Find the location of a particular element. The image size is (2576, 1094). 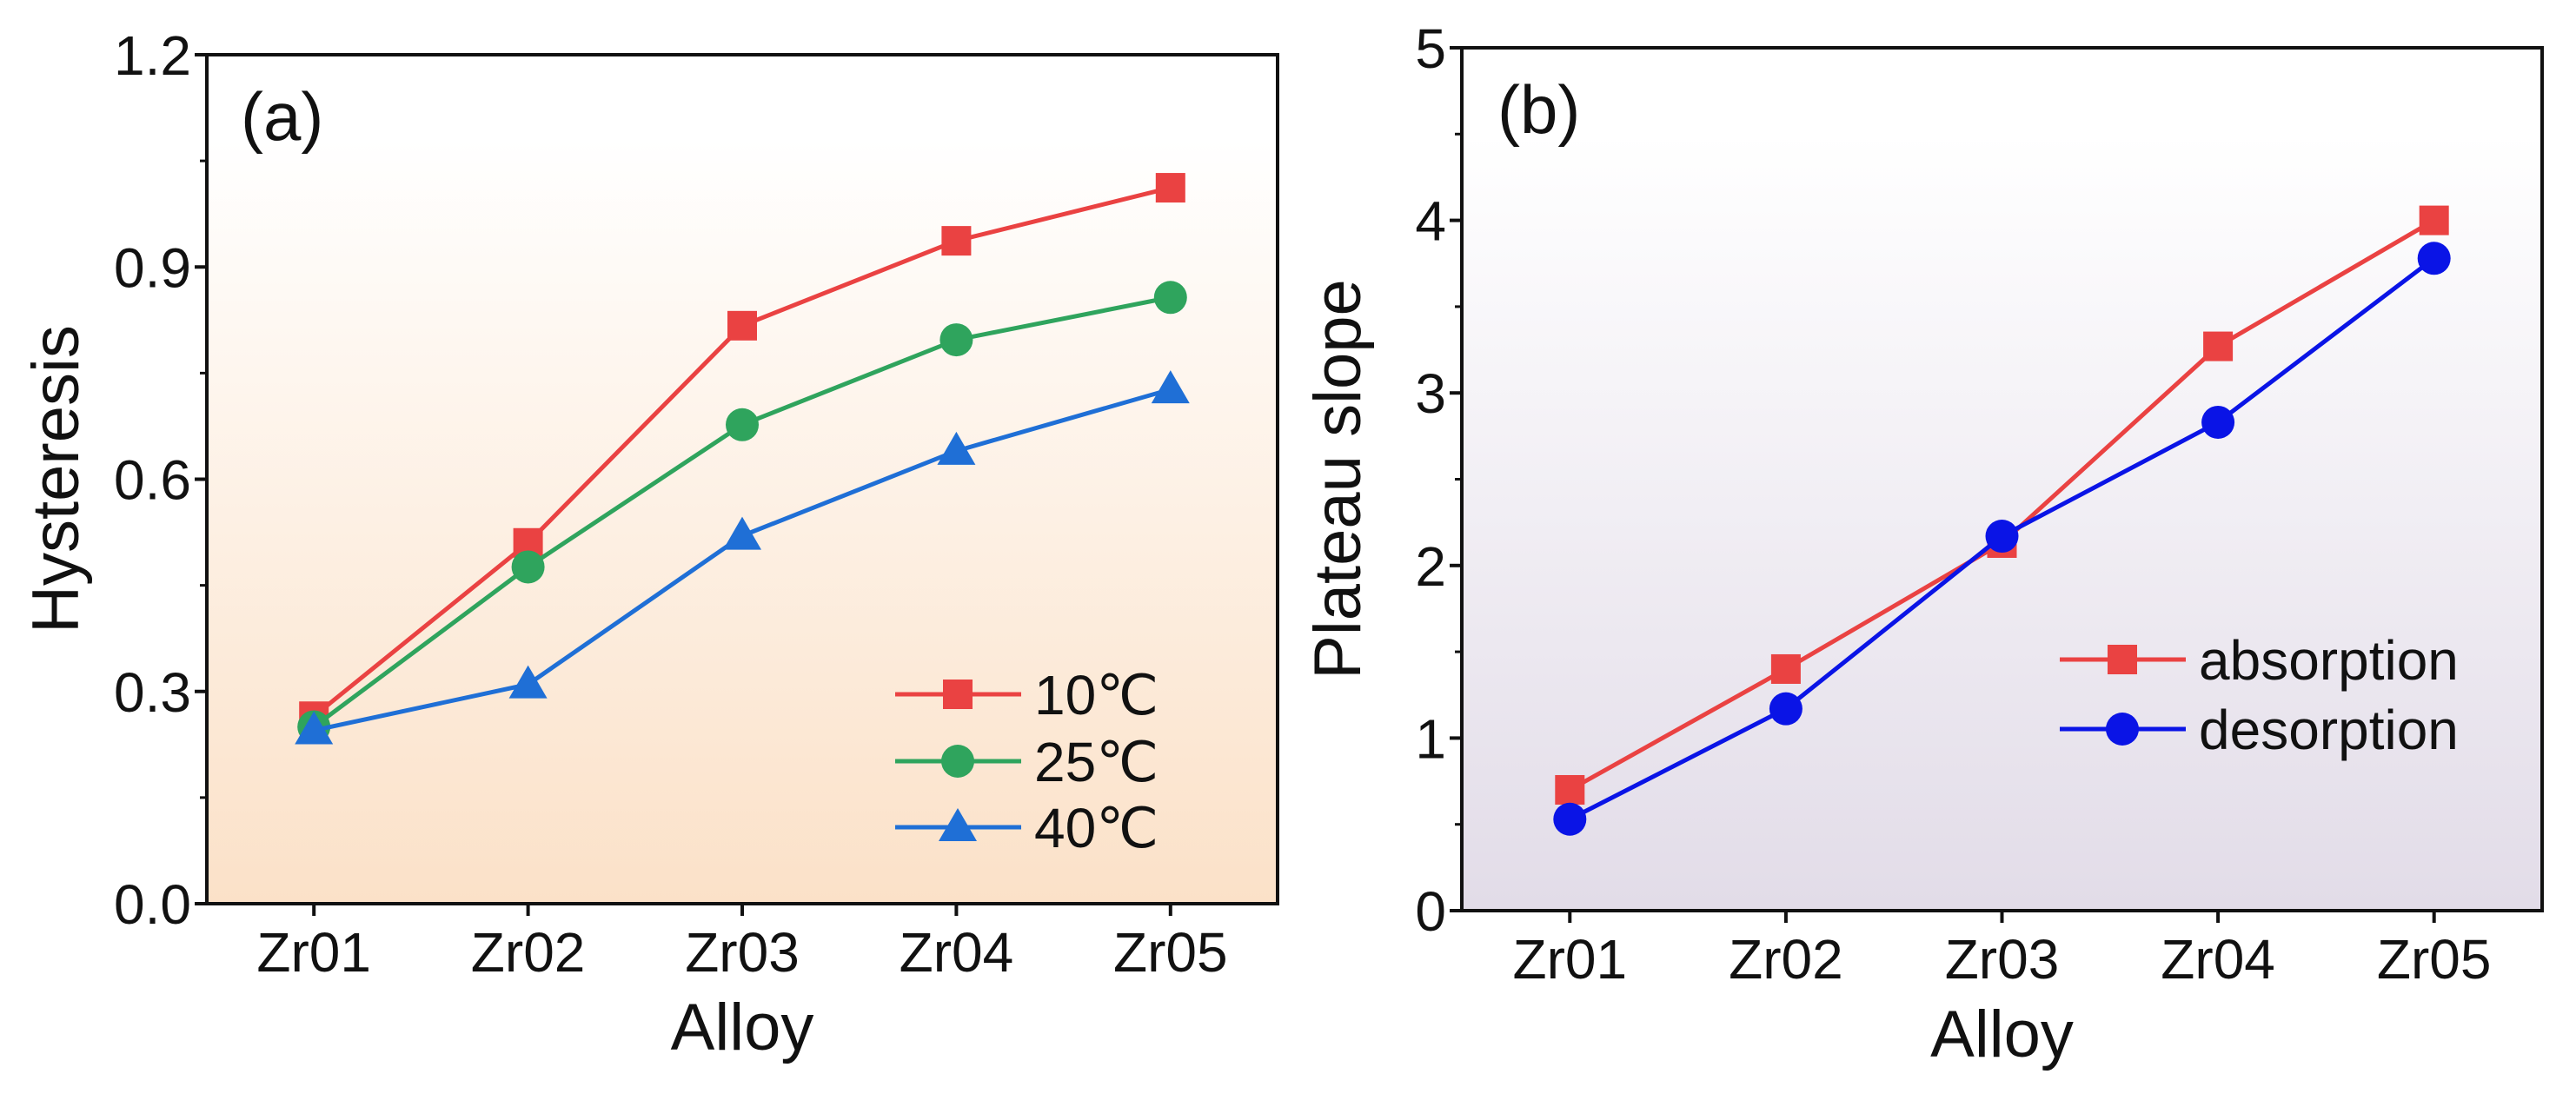

y-tick-label: 2 is located at coordinates (1430, 566).